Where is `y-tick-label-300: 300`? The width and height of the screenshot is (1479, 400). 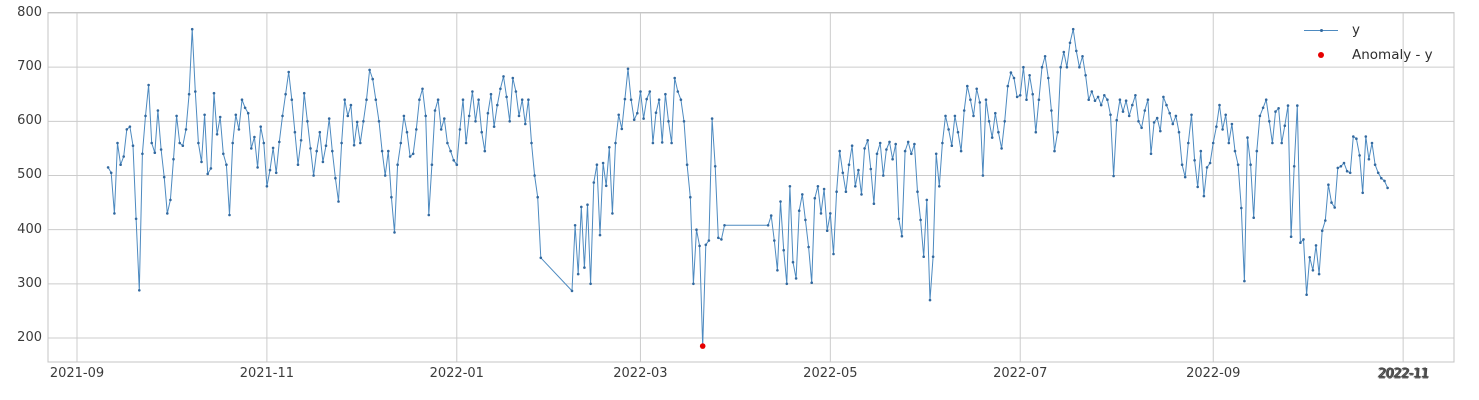 y-tick-label-300: 300 is located at coordinates (29, 283).